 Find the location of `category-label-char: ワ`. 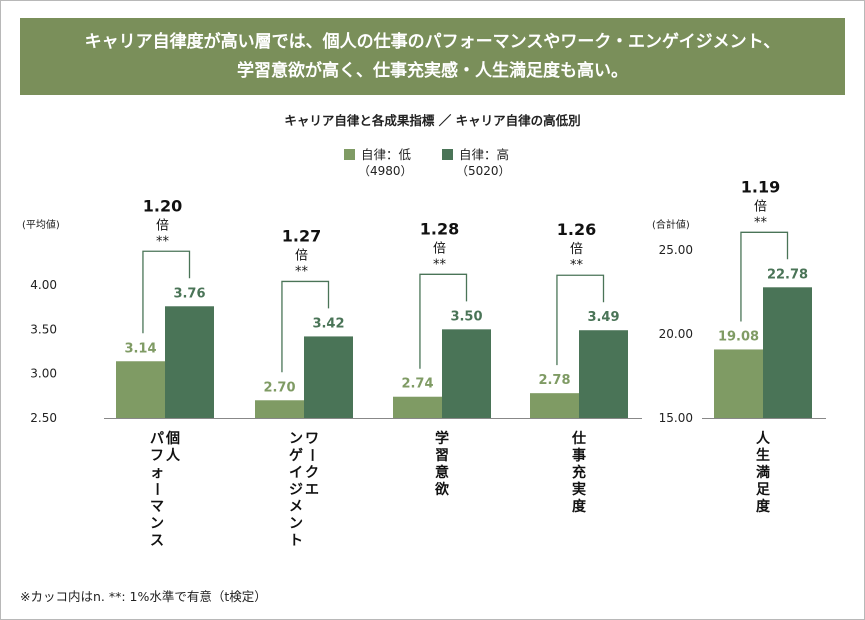

category-label-char: ワ is located at coordinates (312, 439).